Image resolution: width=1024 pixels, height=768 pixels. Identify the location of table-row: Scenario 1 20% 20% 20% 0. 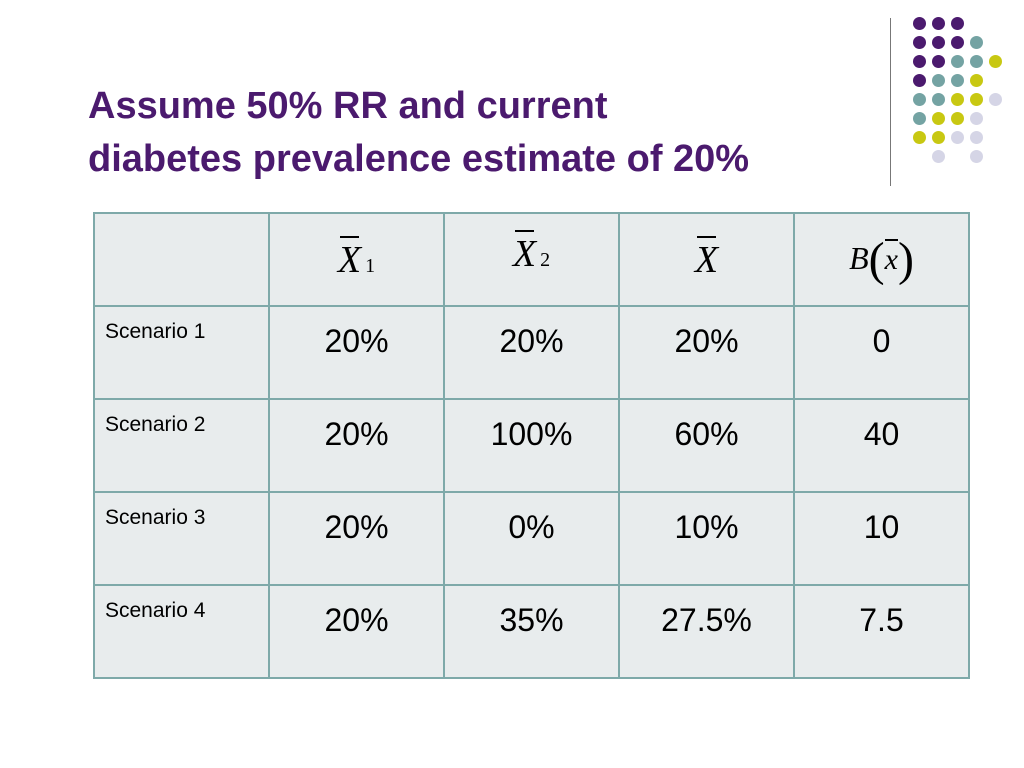
(531, 352).